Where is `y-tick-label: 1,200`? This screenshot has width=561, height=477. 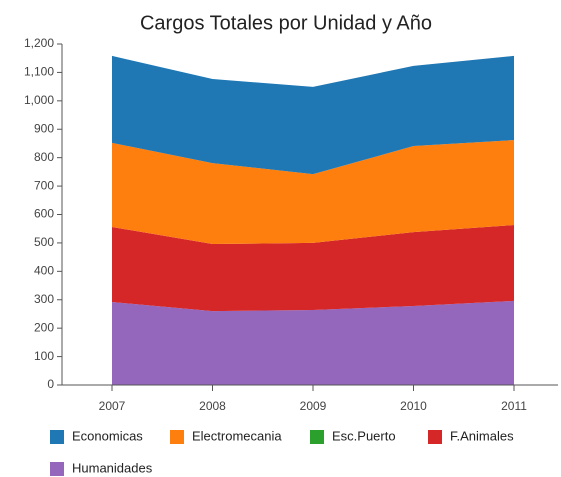 y-tick-label: 1,200 is located at coordinates (39, 43).